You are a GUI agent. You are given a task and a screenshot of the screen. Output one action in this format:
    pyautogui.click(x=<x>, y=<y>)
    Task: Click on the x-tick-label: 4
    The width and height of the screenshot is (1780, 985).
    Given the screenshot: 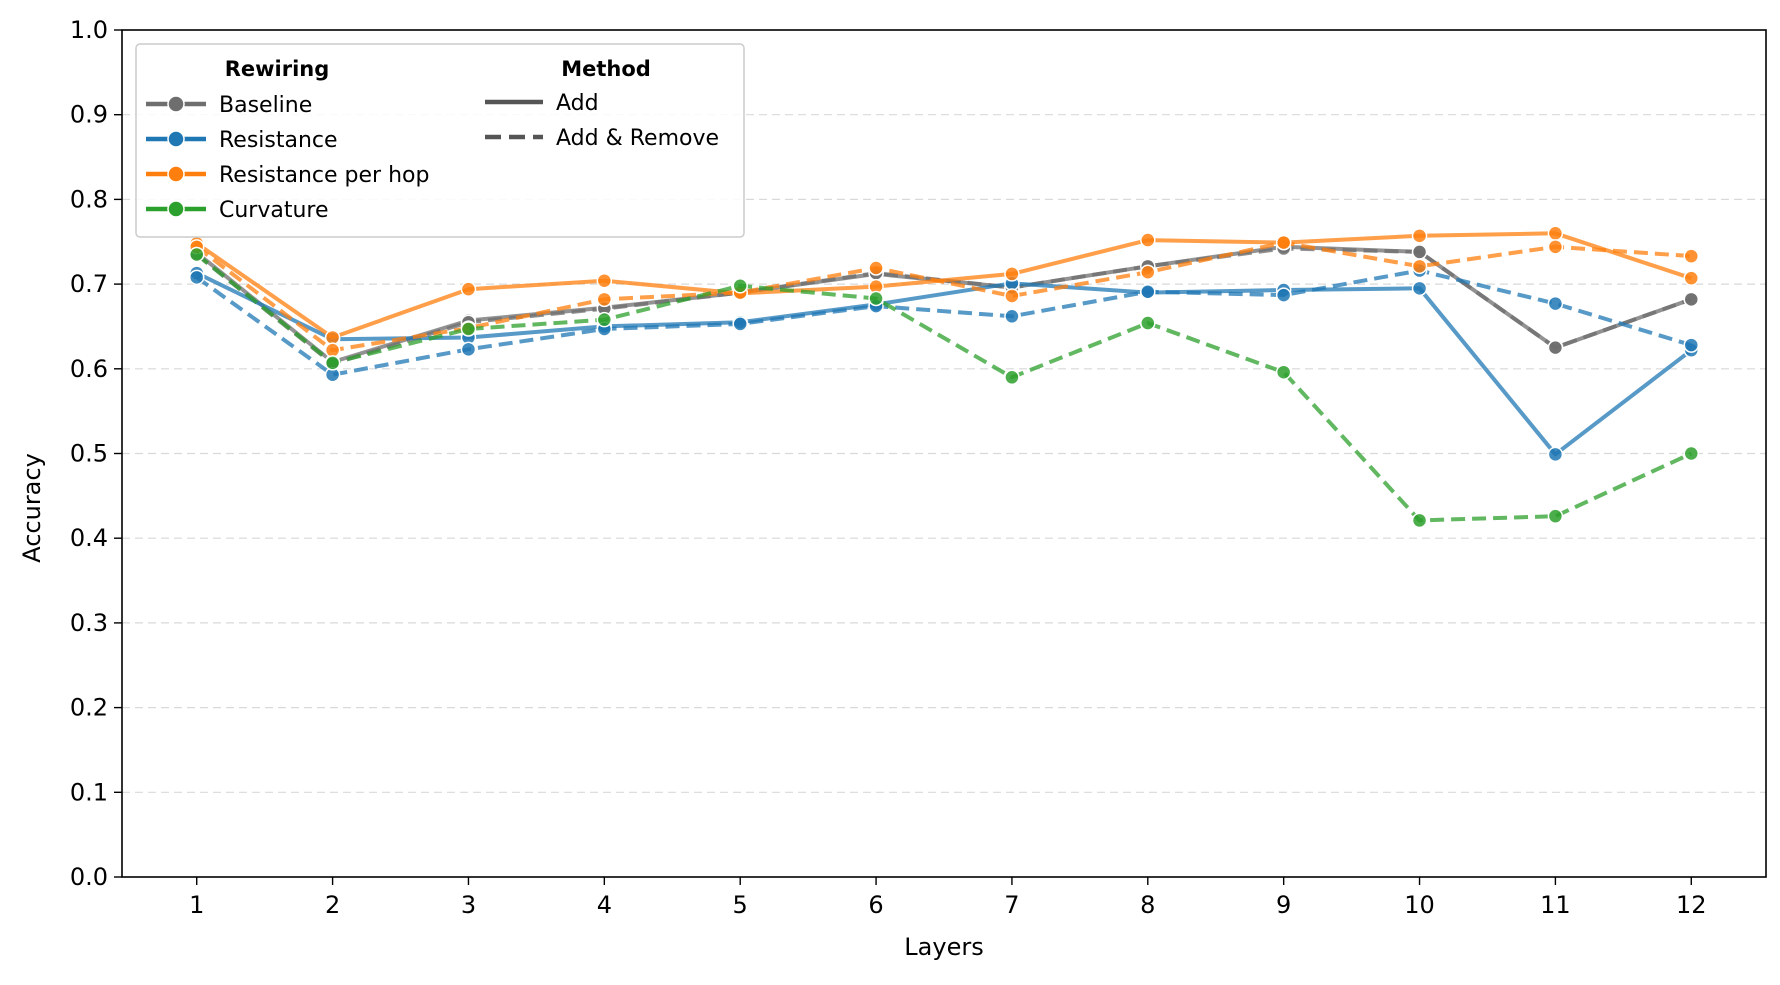 What is the action you would take?
    pyautogui.click(x=604, y=905)
    